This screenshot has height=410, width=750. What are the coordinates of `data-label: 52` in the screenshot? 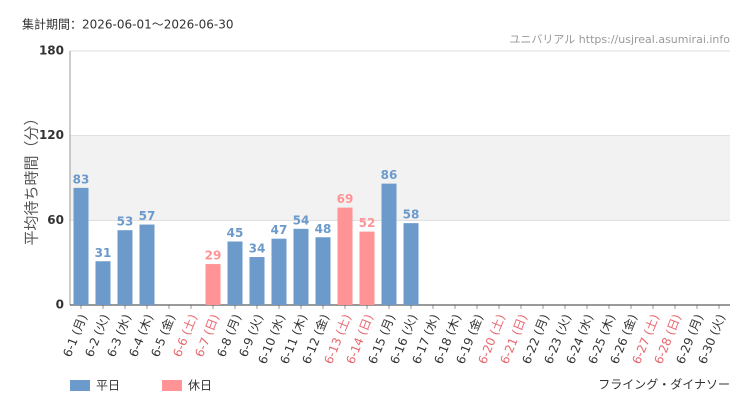 It's located at (367, 223).